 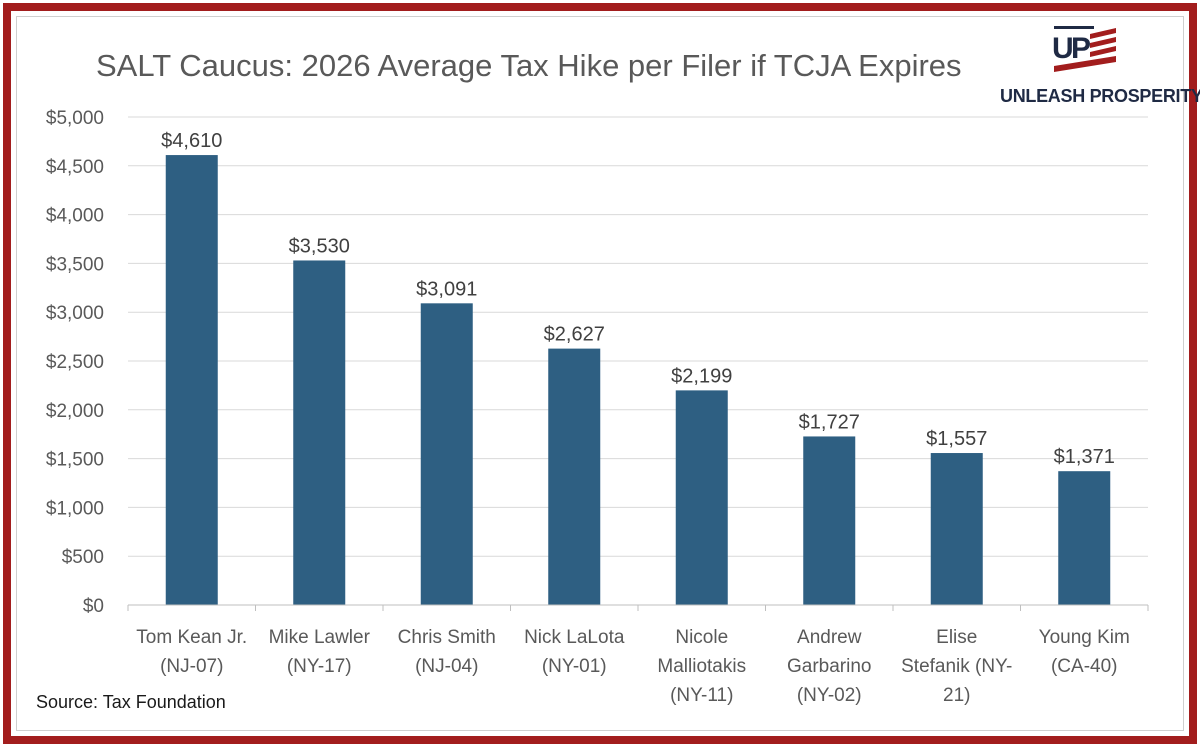 I want to click on y-tick-label: $500, so click(x=83, y=557).